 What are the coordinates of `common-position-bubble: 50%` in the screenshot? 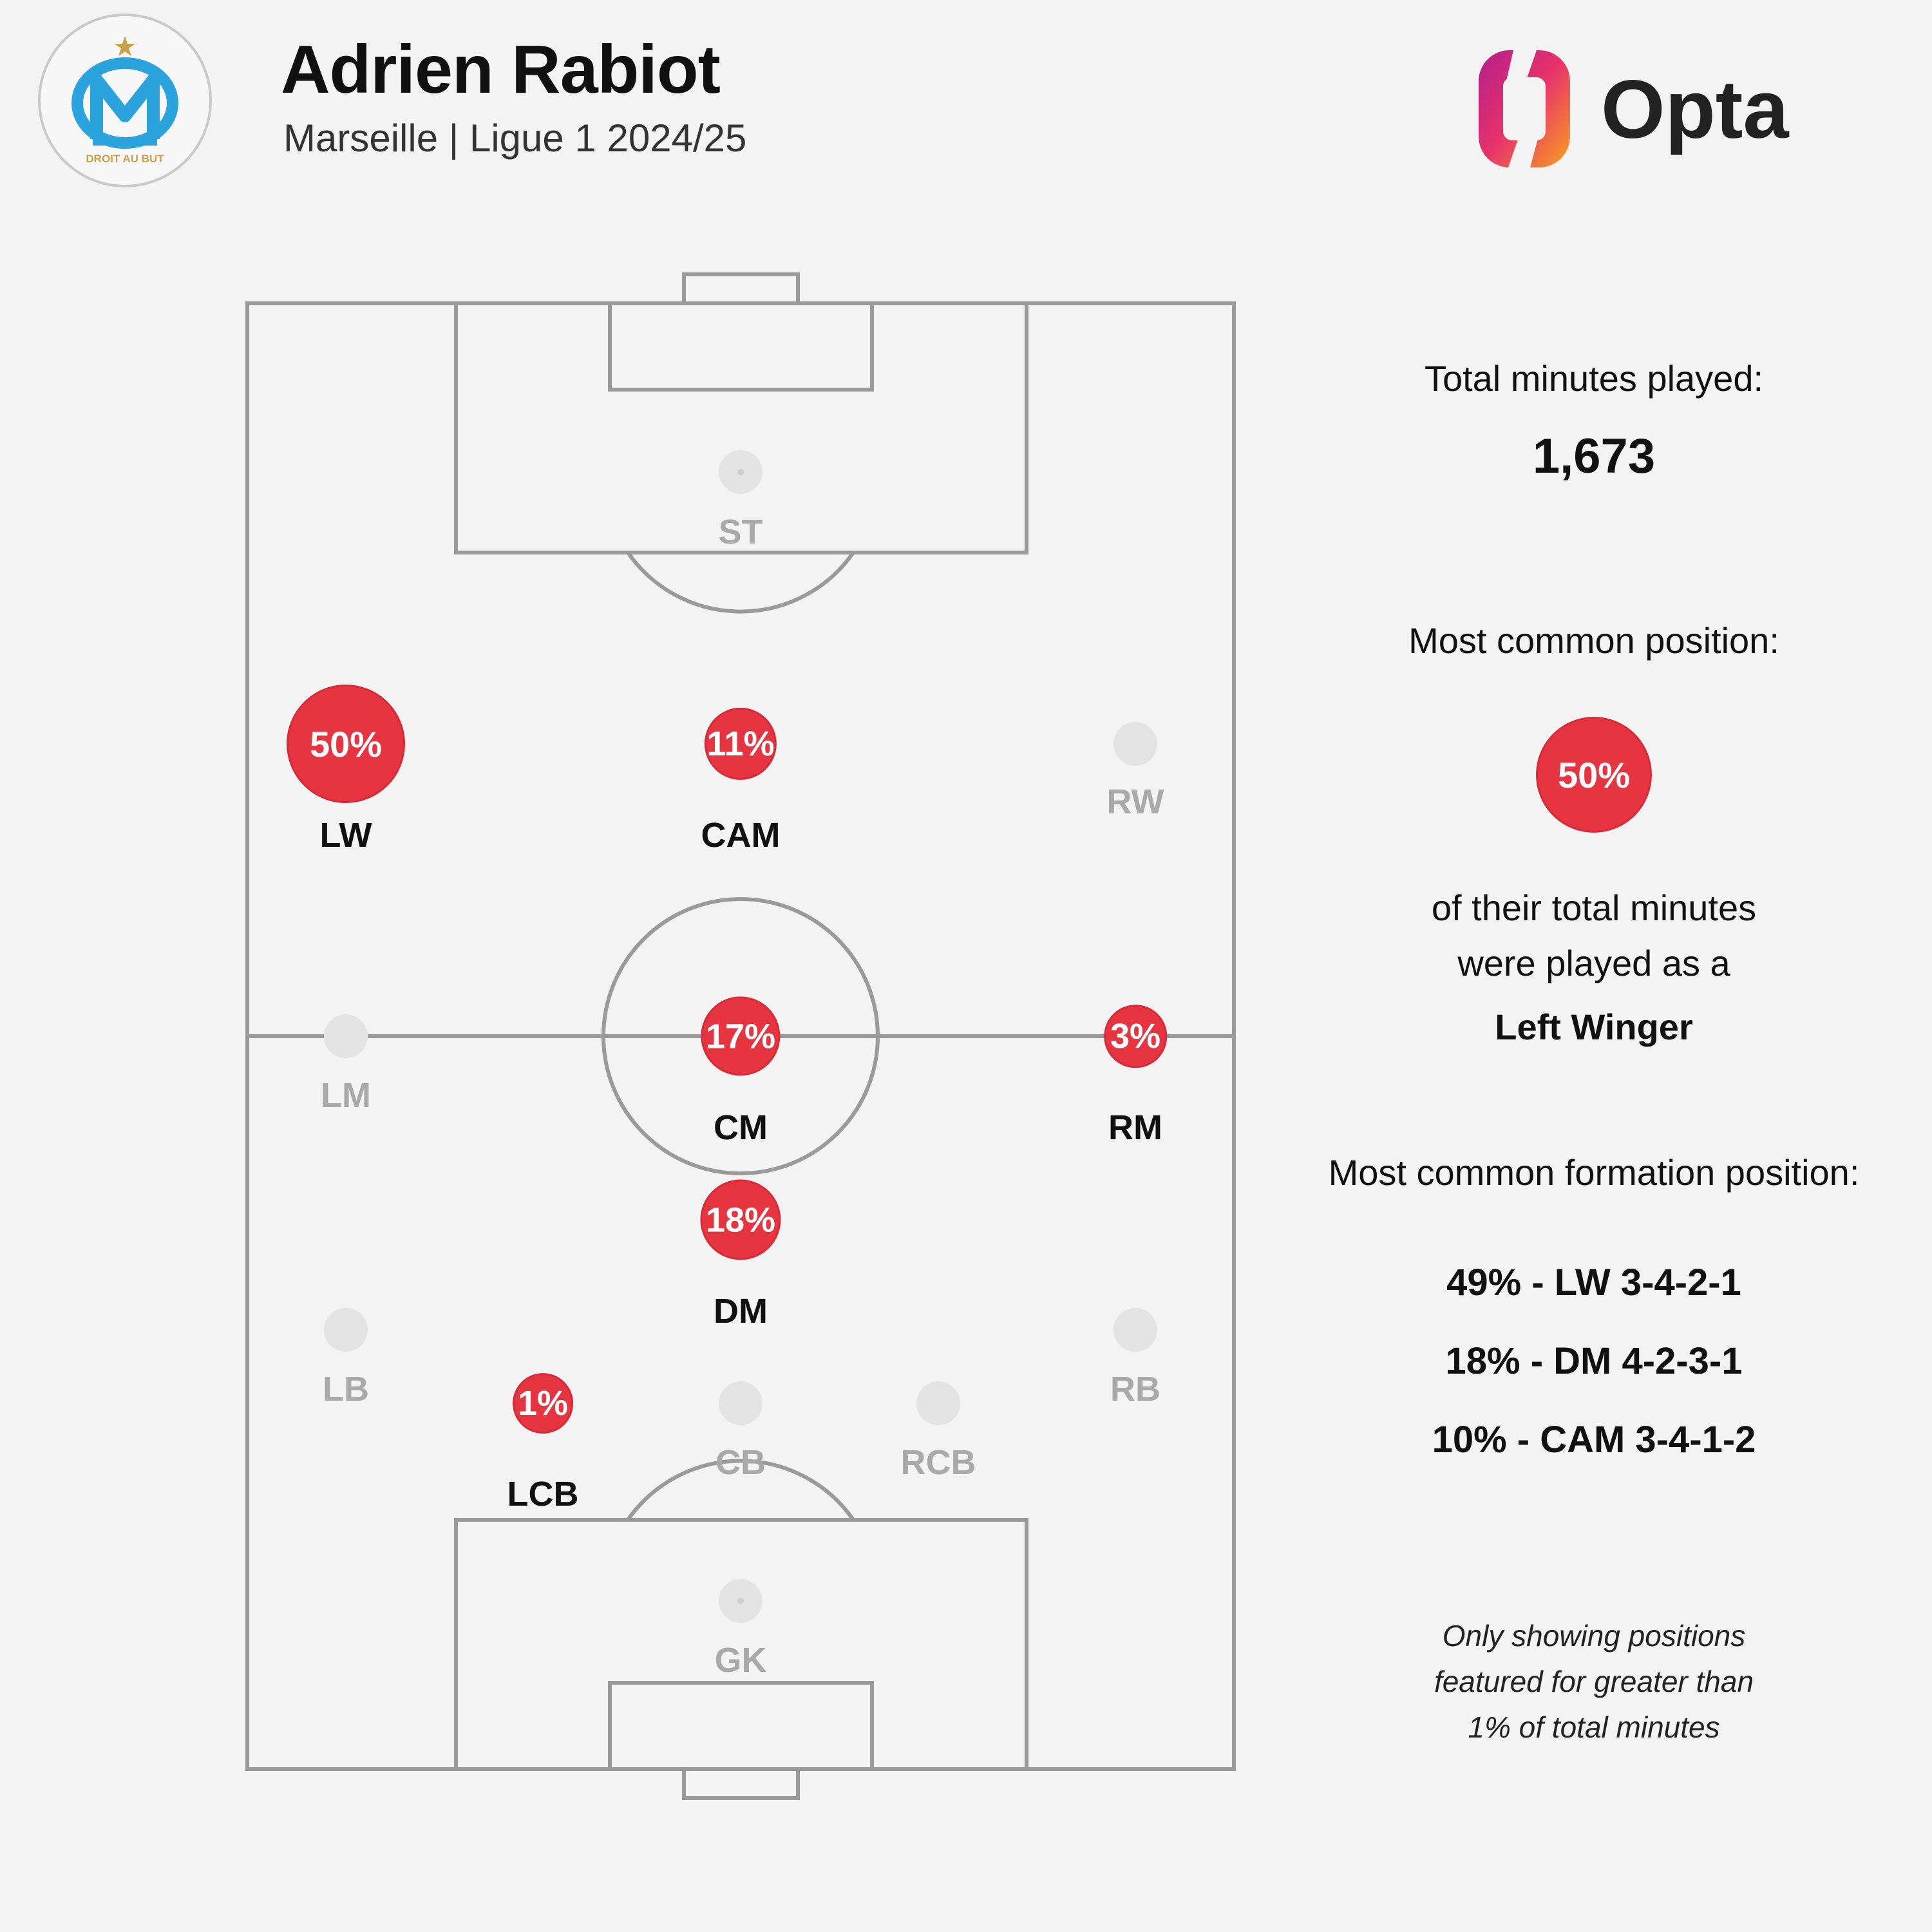 It's located at (1594, 775).